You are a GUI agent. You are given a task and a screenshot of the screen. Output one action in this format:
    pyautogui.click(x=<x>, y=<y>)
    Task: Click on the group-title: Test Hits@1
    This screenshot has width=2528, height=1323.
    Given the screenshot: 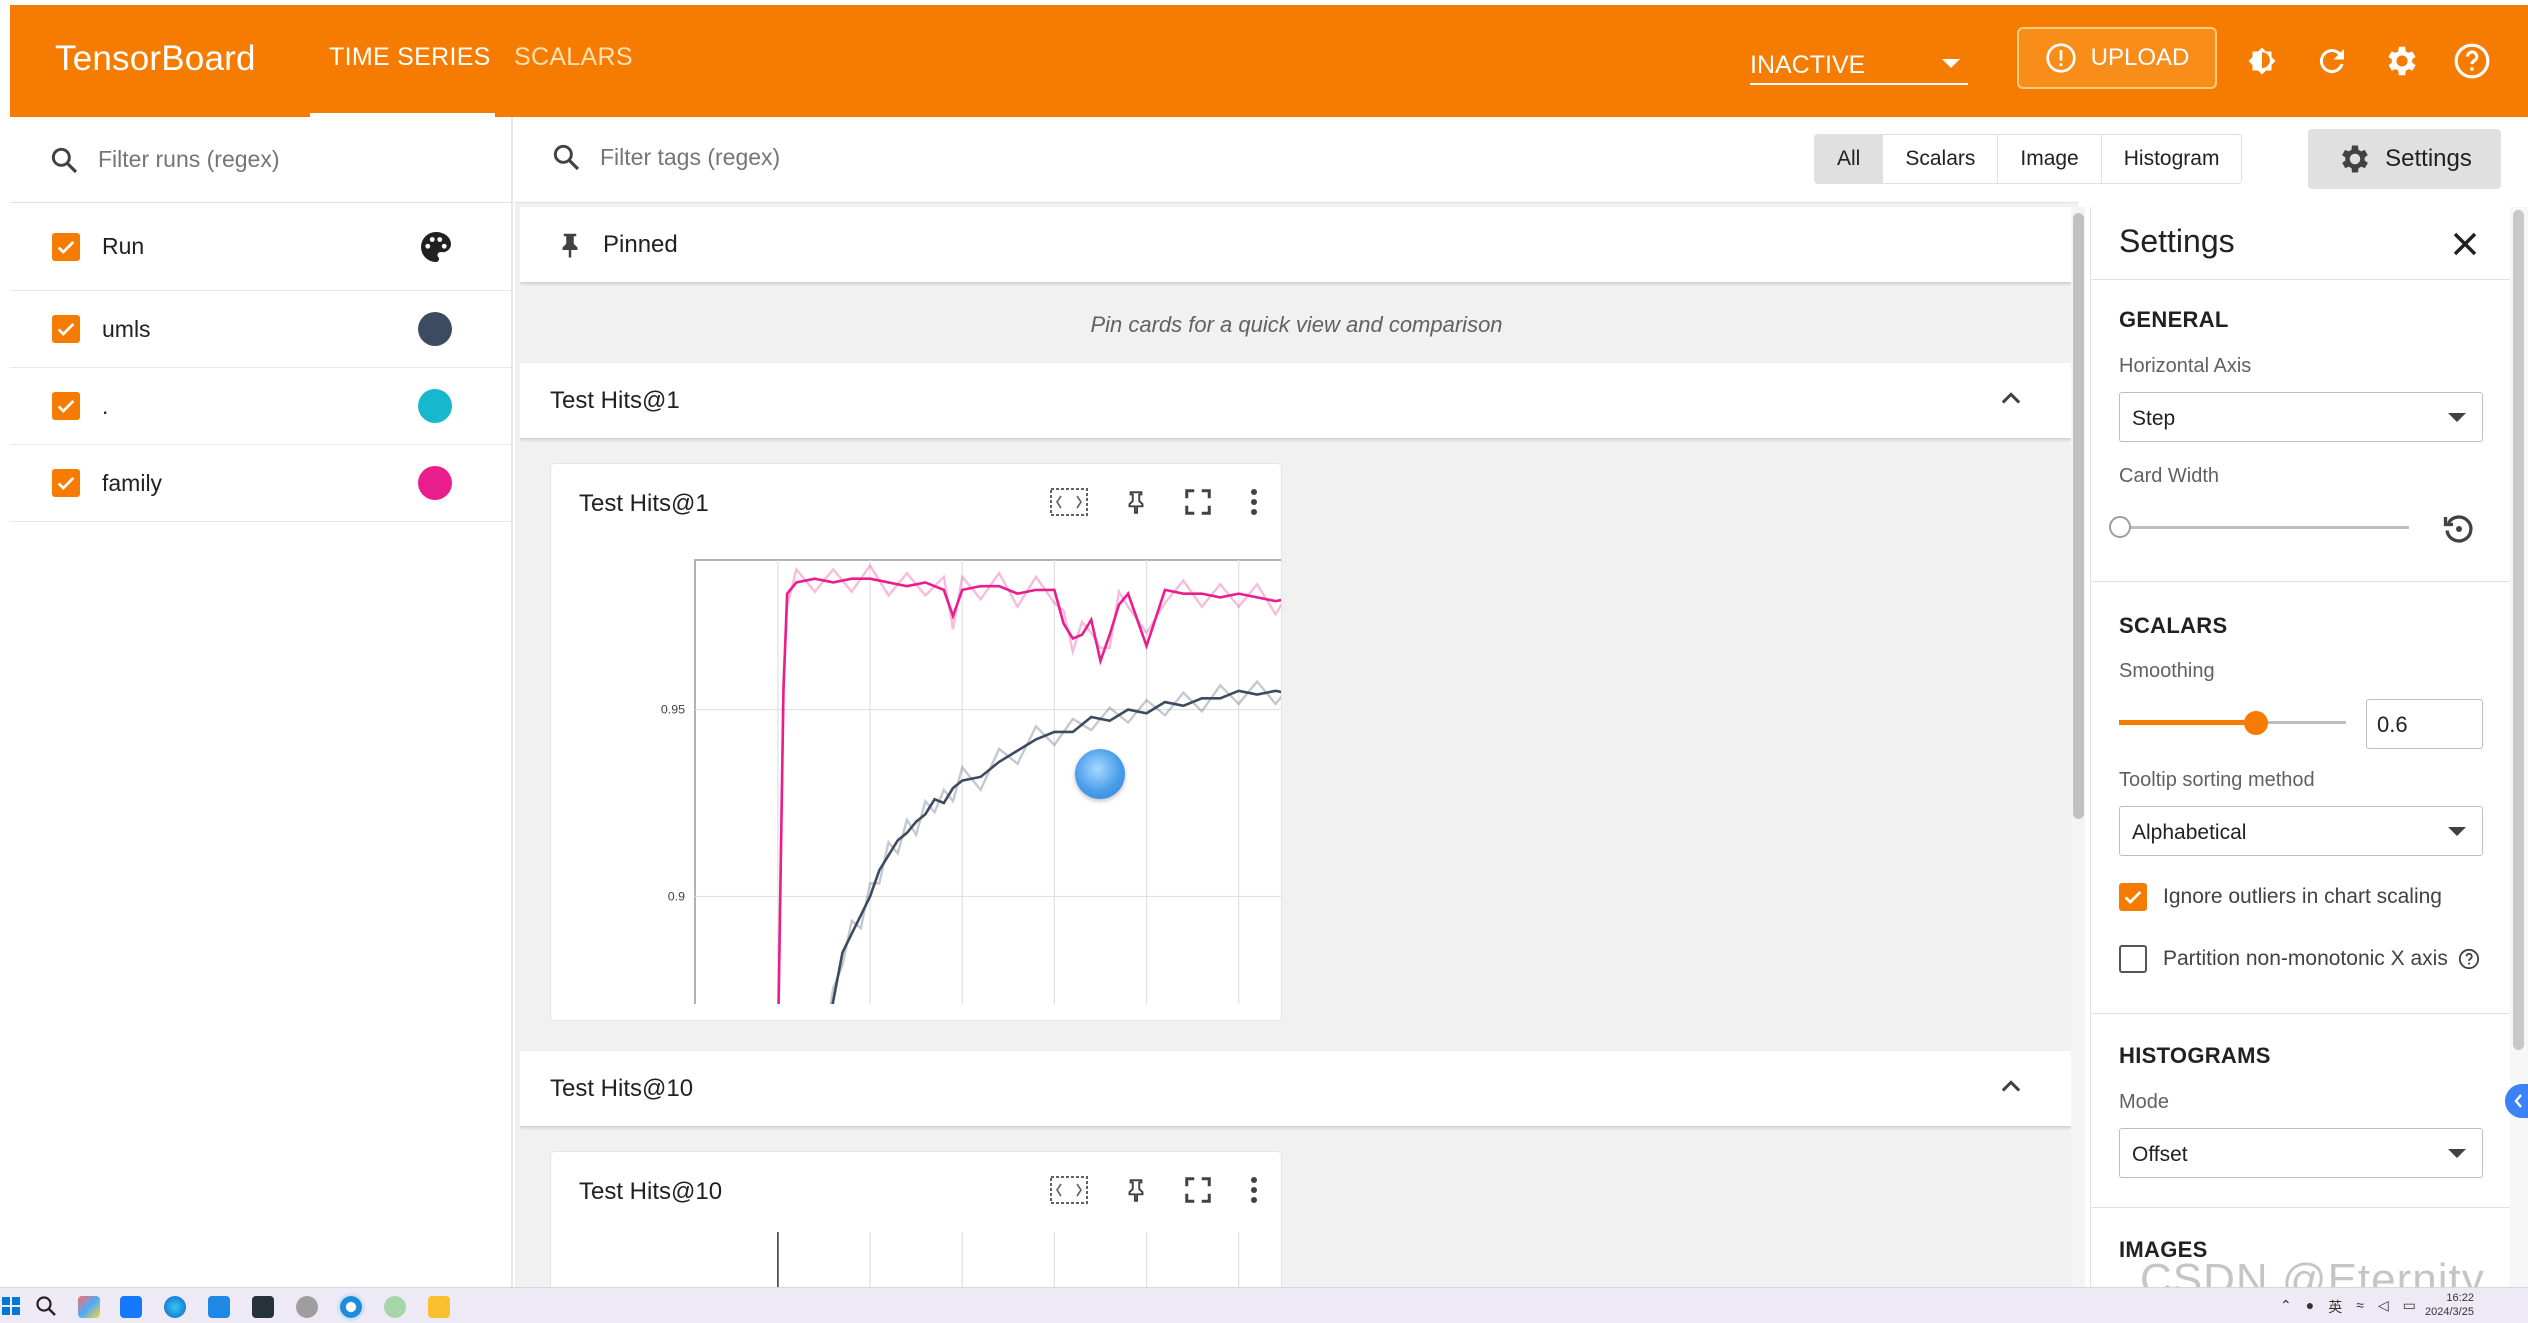 What is the action you would take?
    pyautogui.click(x=615, y=400)
    